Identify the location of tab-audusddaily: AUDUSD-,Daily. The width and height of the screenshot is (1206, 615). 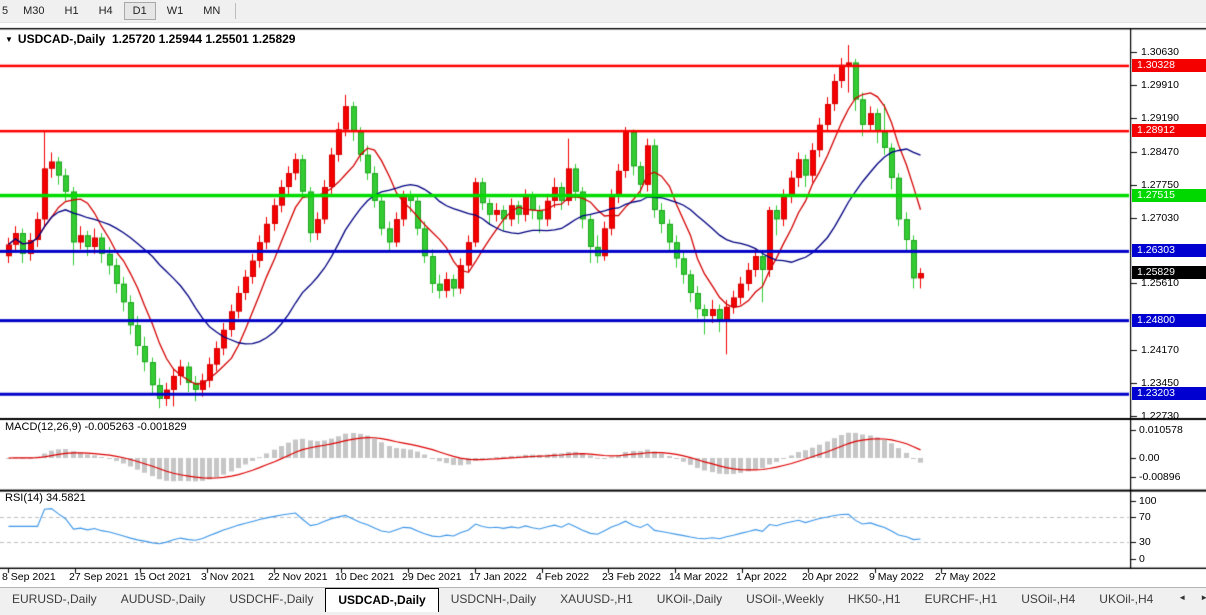
(163, 599).